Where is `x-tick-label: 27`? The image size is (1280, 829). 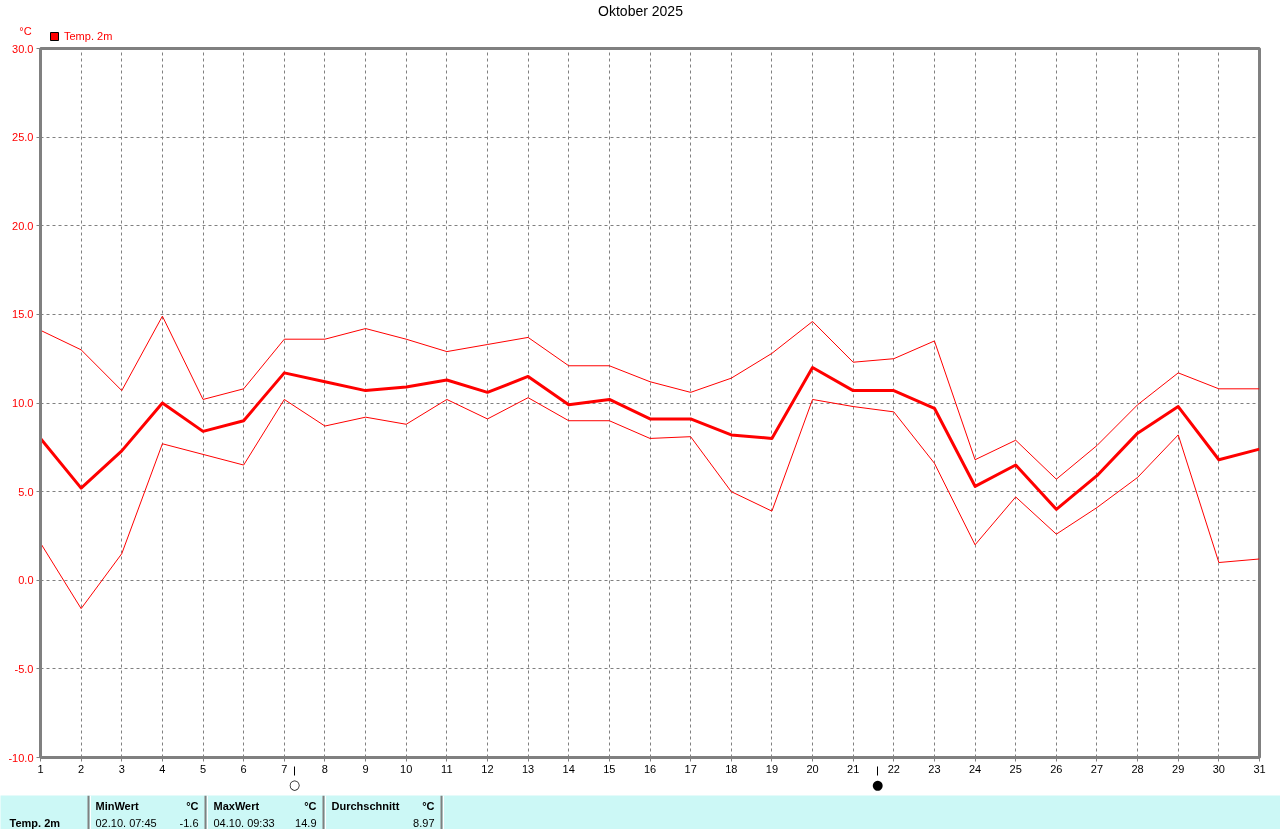 x-tick-label: 27 is located at coordinates (1097, 768).